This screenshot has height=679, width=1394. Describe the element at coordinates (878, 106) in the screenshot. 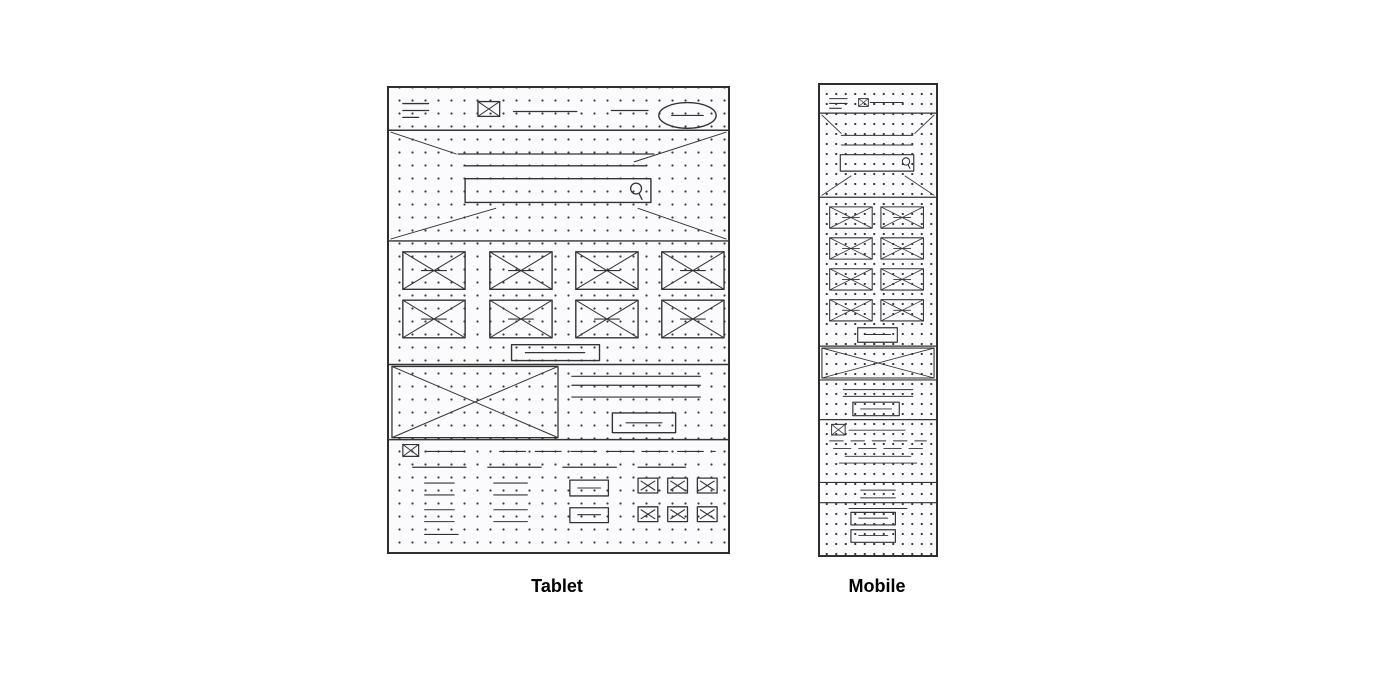

I see `mobile-header` at that location.